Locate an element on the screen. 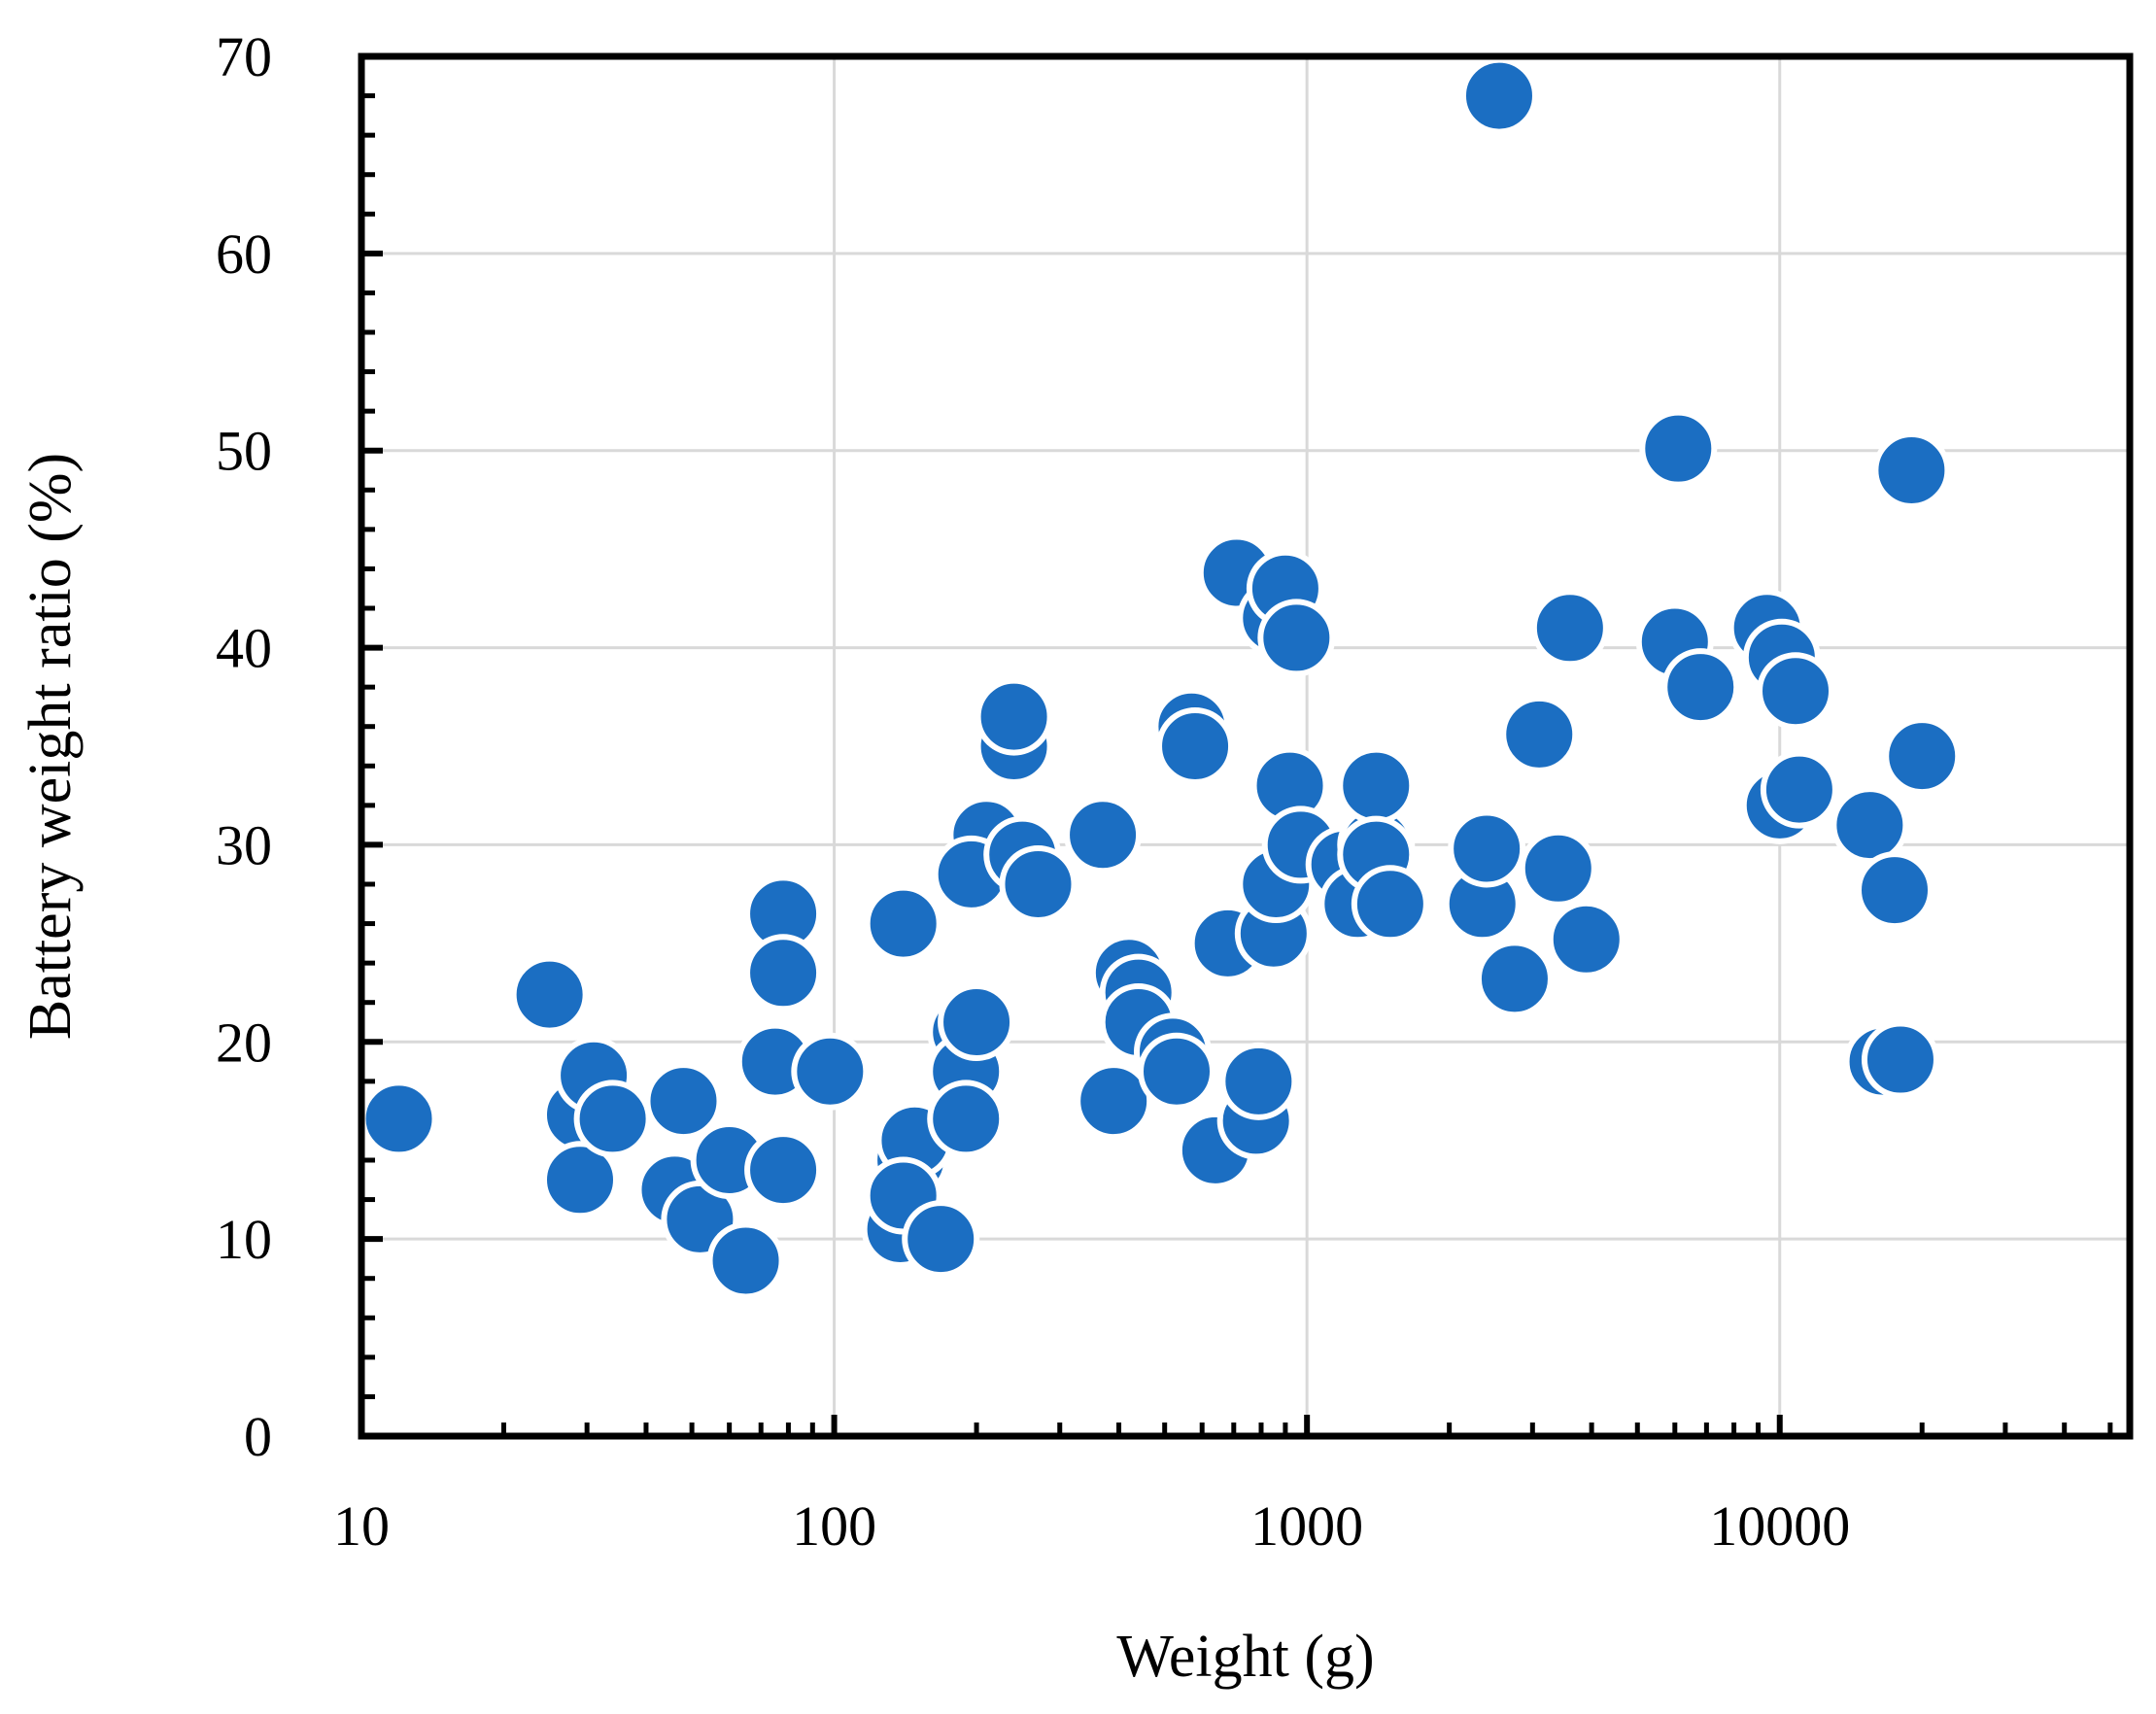 This screenshot has height=1714, width=2156. y-axis-tick-labels: 0 10 20 30 40 50 60 70 is located at coordinates (244, 746).